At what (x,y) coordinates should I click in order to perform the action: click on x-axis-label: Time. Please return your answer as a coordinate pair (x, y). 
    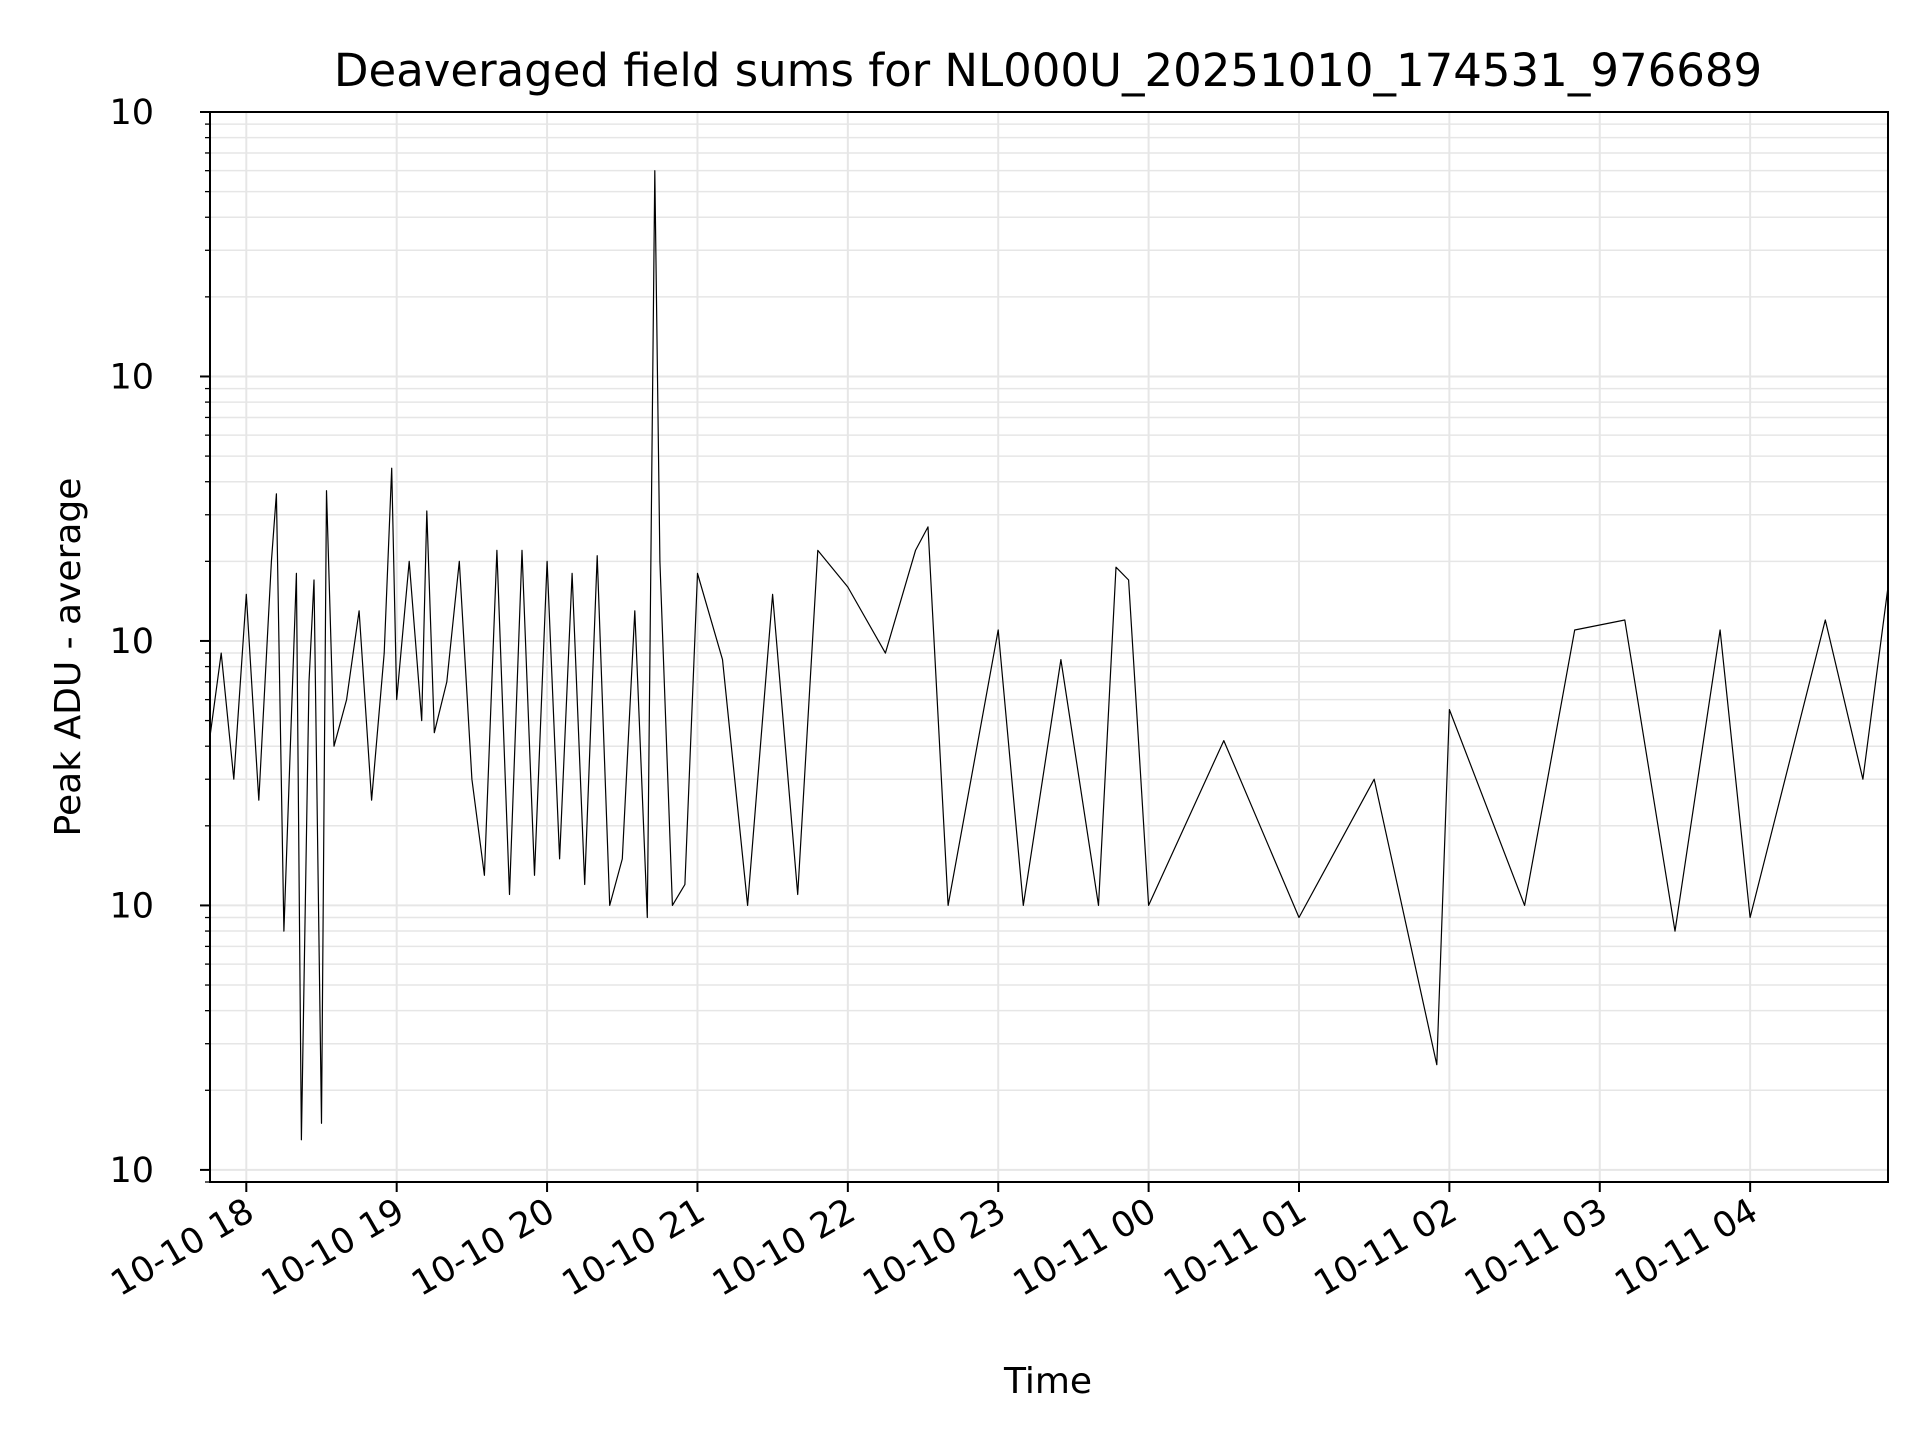
    Looking at the image, I should click on (1047, 1381).